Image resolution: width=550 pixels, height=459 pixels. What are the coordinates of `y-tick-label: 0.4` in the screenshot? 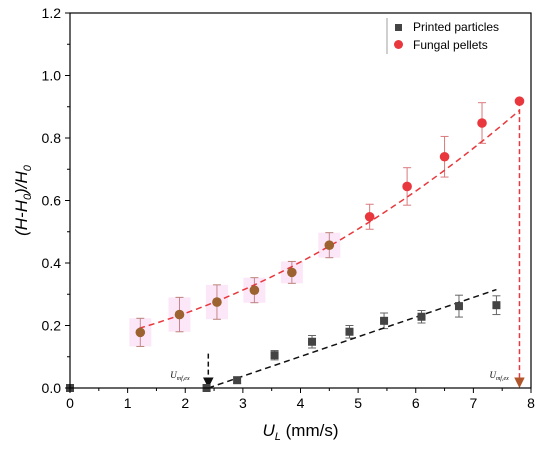 It's located at (52, 263).